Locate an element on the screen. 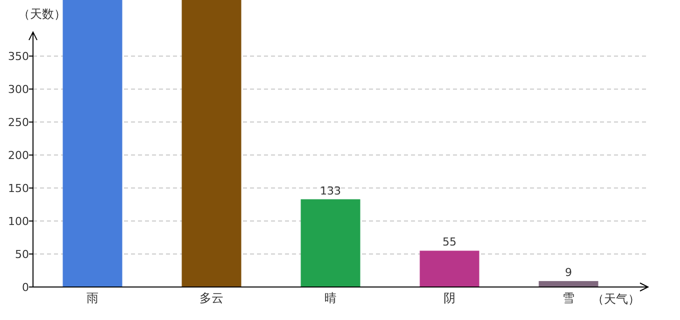 Image resolution: width=680 pixels, height=320 pixels. y-tick-label: 350 is located at coordinates (18, 57).